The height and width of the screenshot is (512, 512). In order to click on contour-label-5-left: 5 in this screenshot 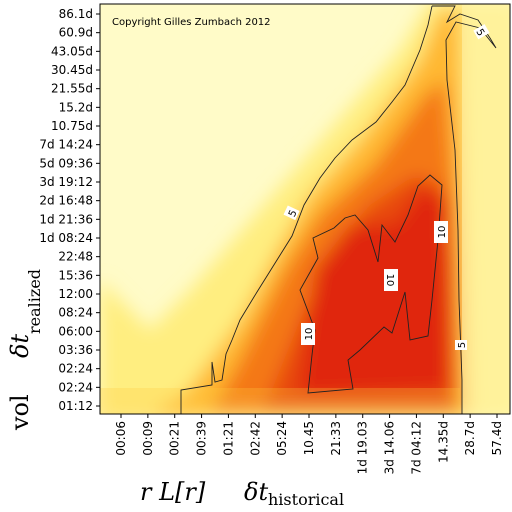, I will do `click(291, 213)`.